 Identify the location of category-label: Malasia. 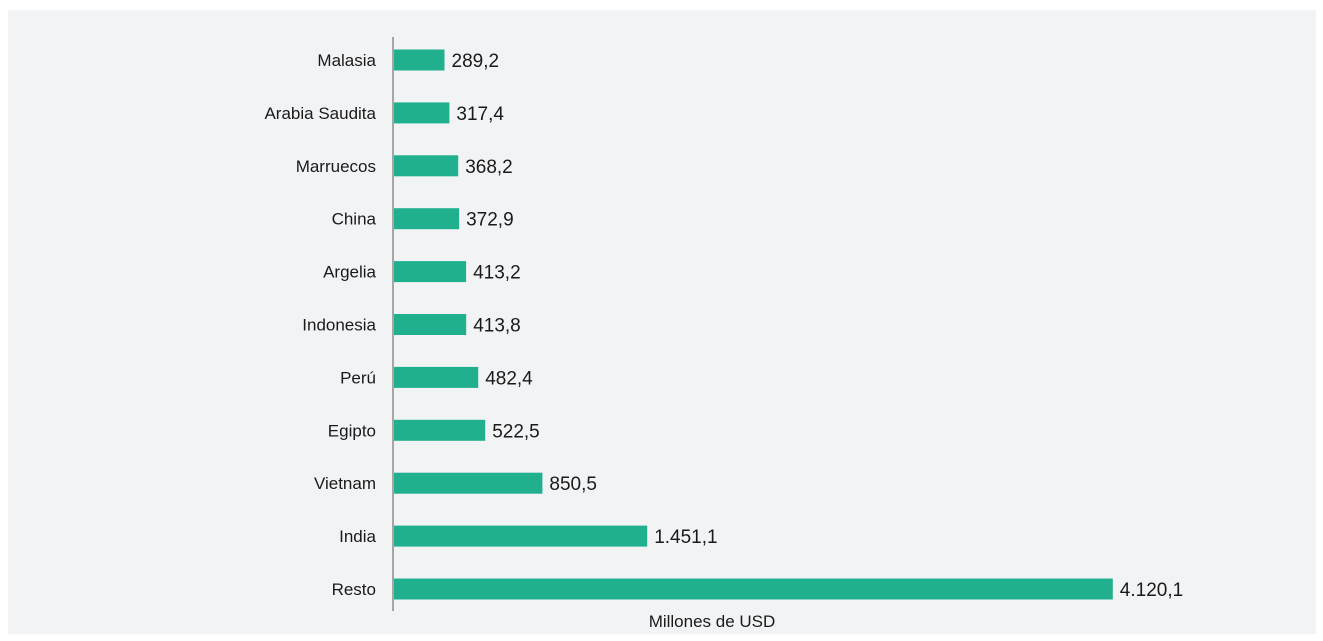
(346, 60).